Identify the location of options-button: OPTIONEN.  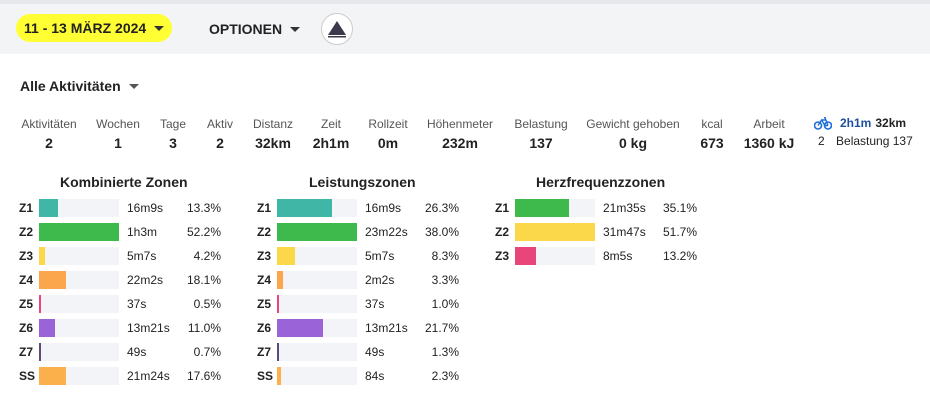
(255, 29).